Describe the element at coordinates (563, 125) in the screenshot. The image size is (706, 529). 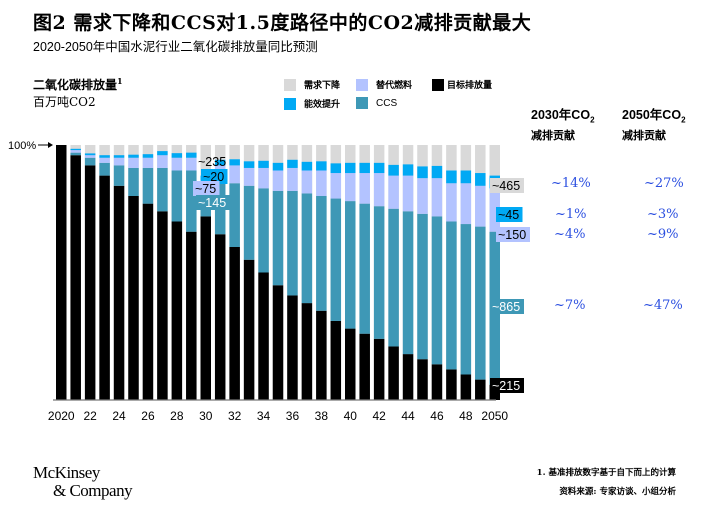
I see `col-header-2030: 2030年CO2 减排贡献` at that location.